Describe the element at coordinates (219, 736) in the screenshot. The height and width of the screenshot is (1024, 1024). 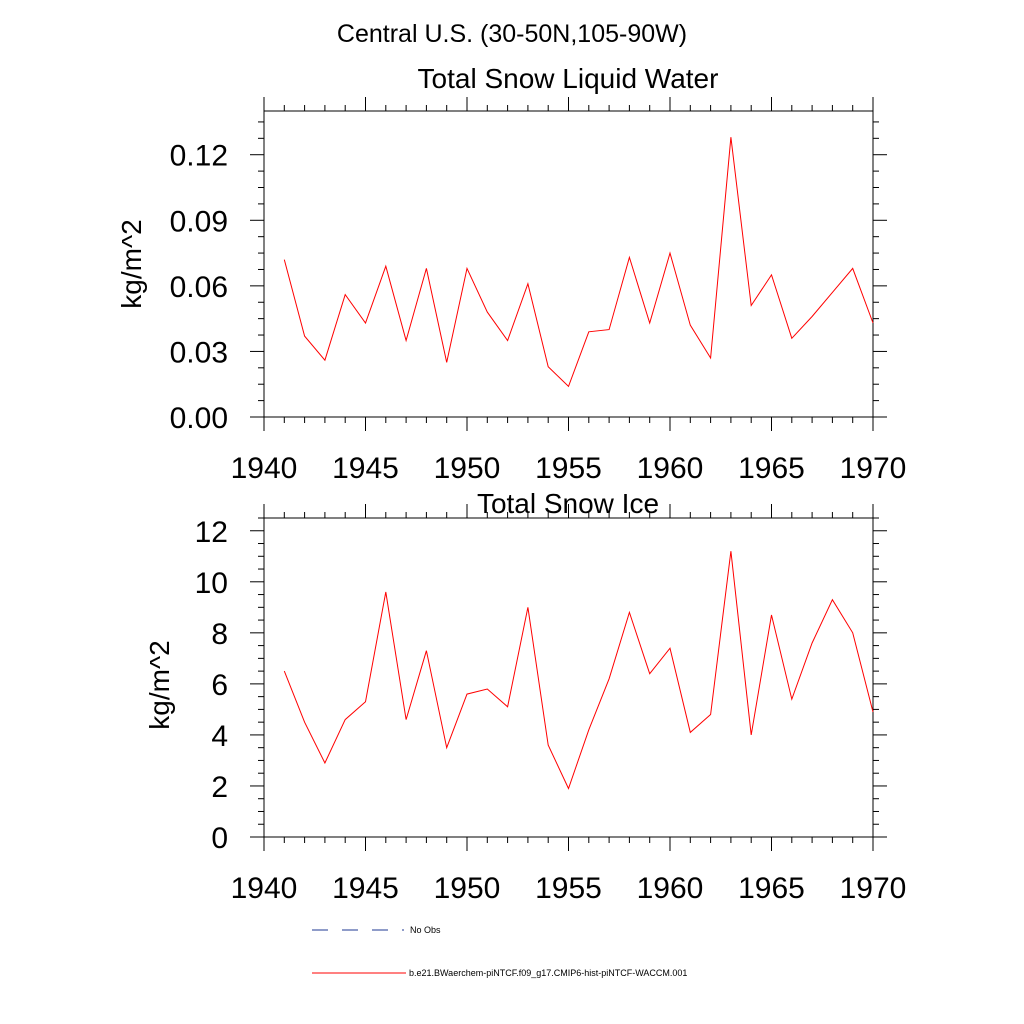
I see `y-tick-label: 4` at that location.